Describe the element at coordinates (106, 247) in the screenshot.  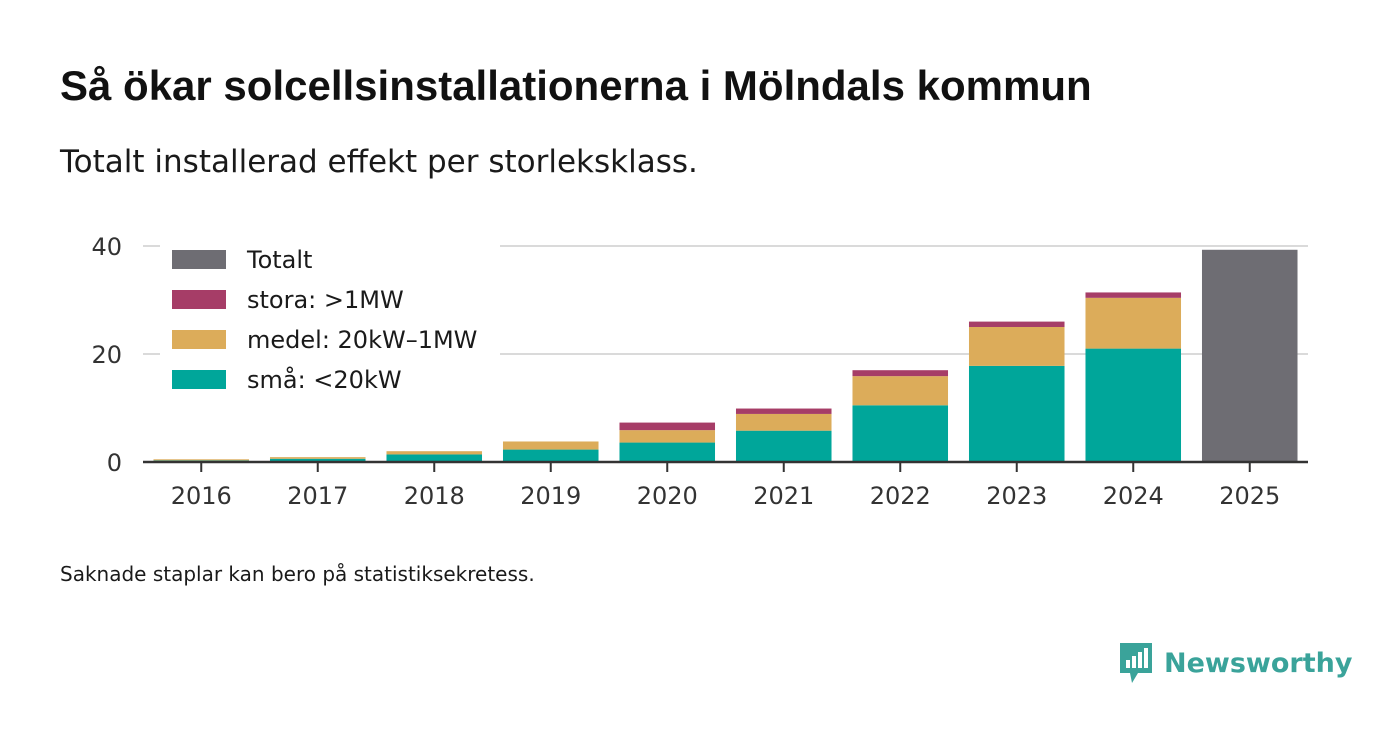
I see `y-tick-label: 40` at that location.